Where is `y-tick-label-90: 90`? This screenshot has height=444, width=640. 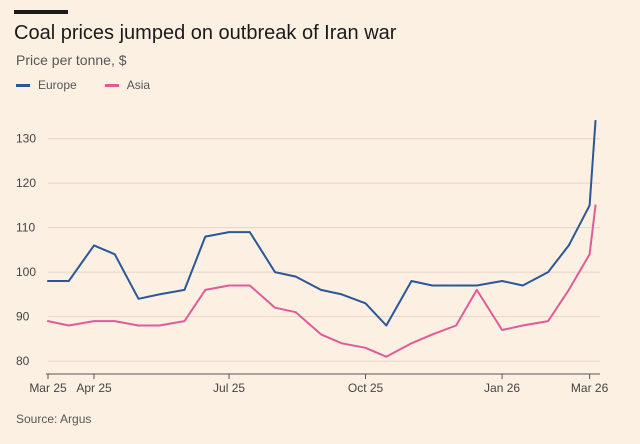
y-tick-label-90: 90 is located at coordinates (23, 317).